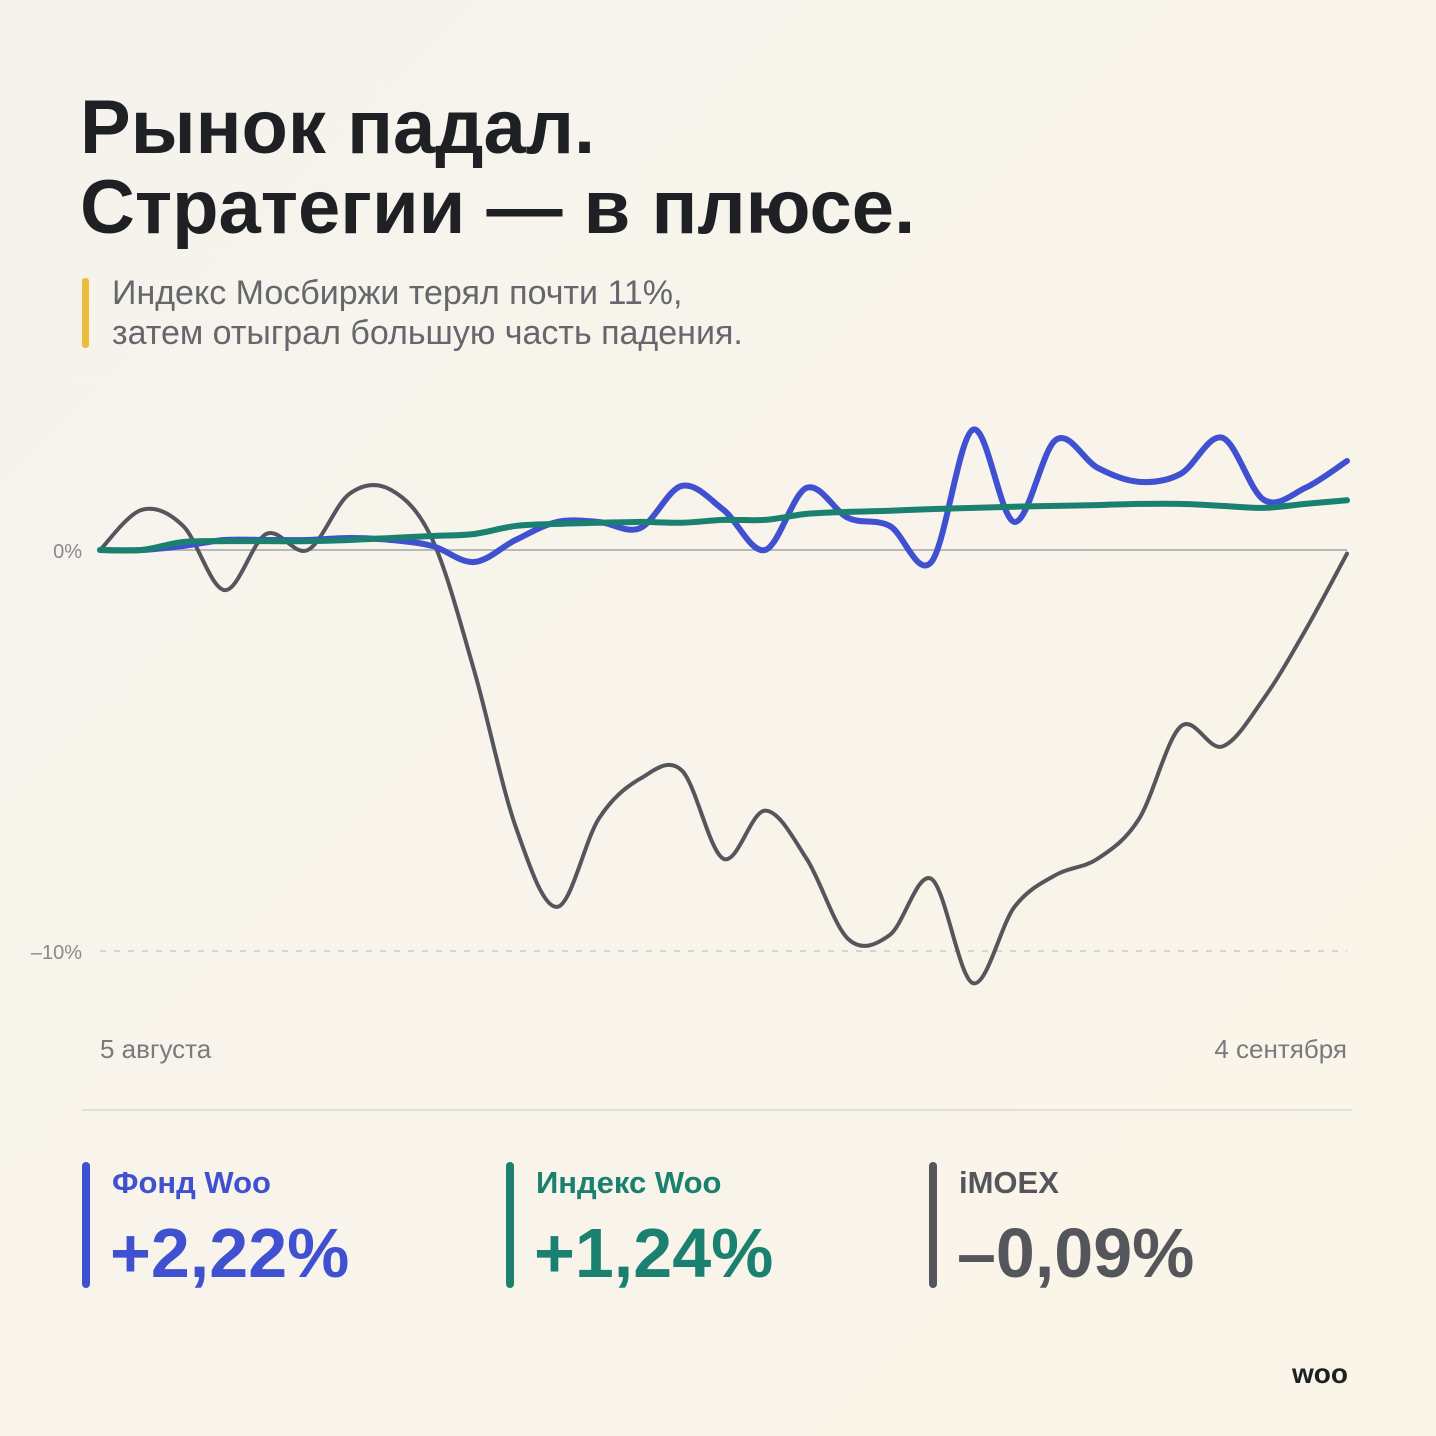 Image resolution: width=1436 pixels, height=1436 pixels. Describe the element at coordinates (85, 313) in the screenshot. I see `accent-bar` at that location.